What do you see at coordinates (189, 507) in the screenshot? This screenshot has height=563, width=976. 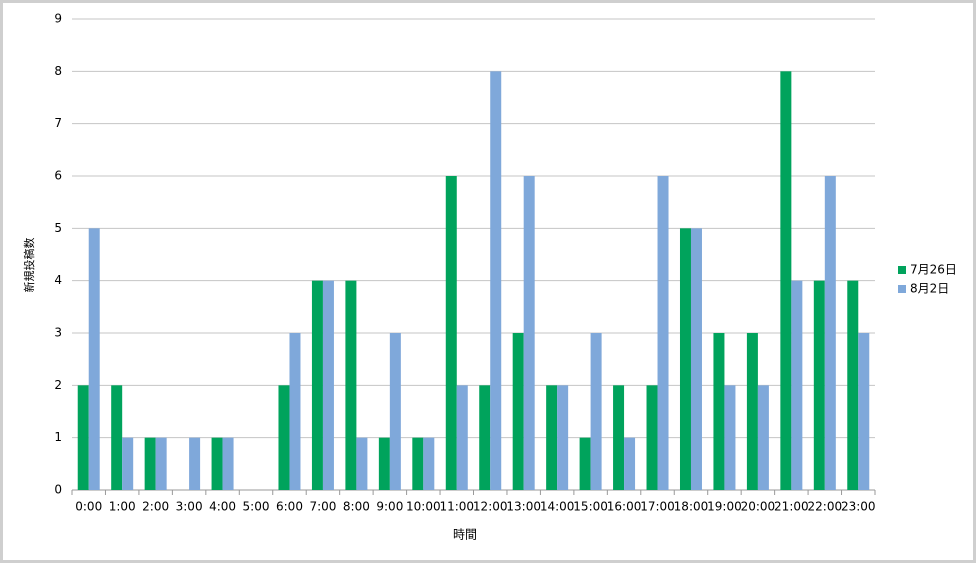 I see `x-tick-label: 3:00` at bounding box center [189, 507].